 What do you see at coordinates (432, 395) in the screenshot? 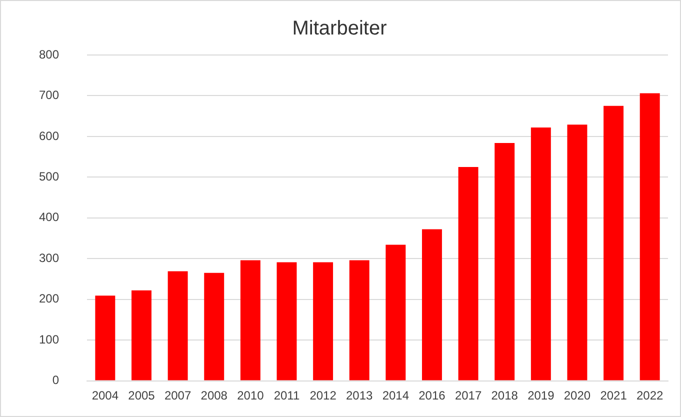
I see `x-tick-label: 2016` at bounding box center [432, 395].